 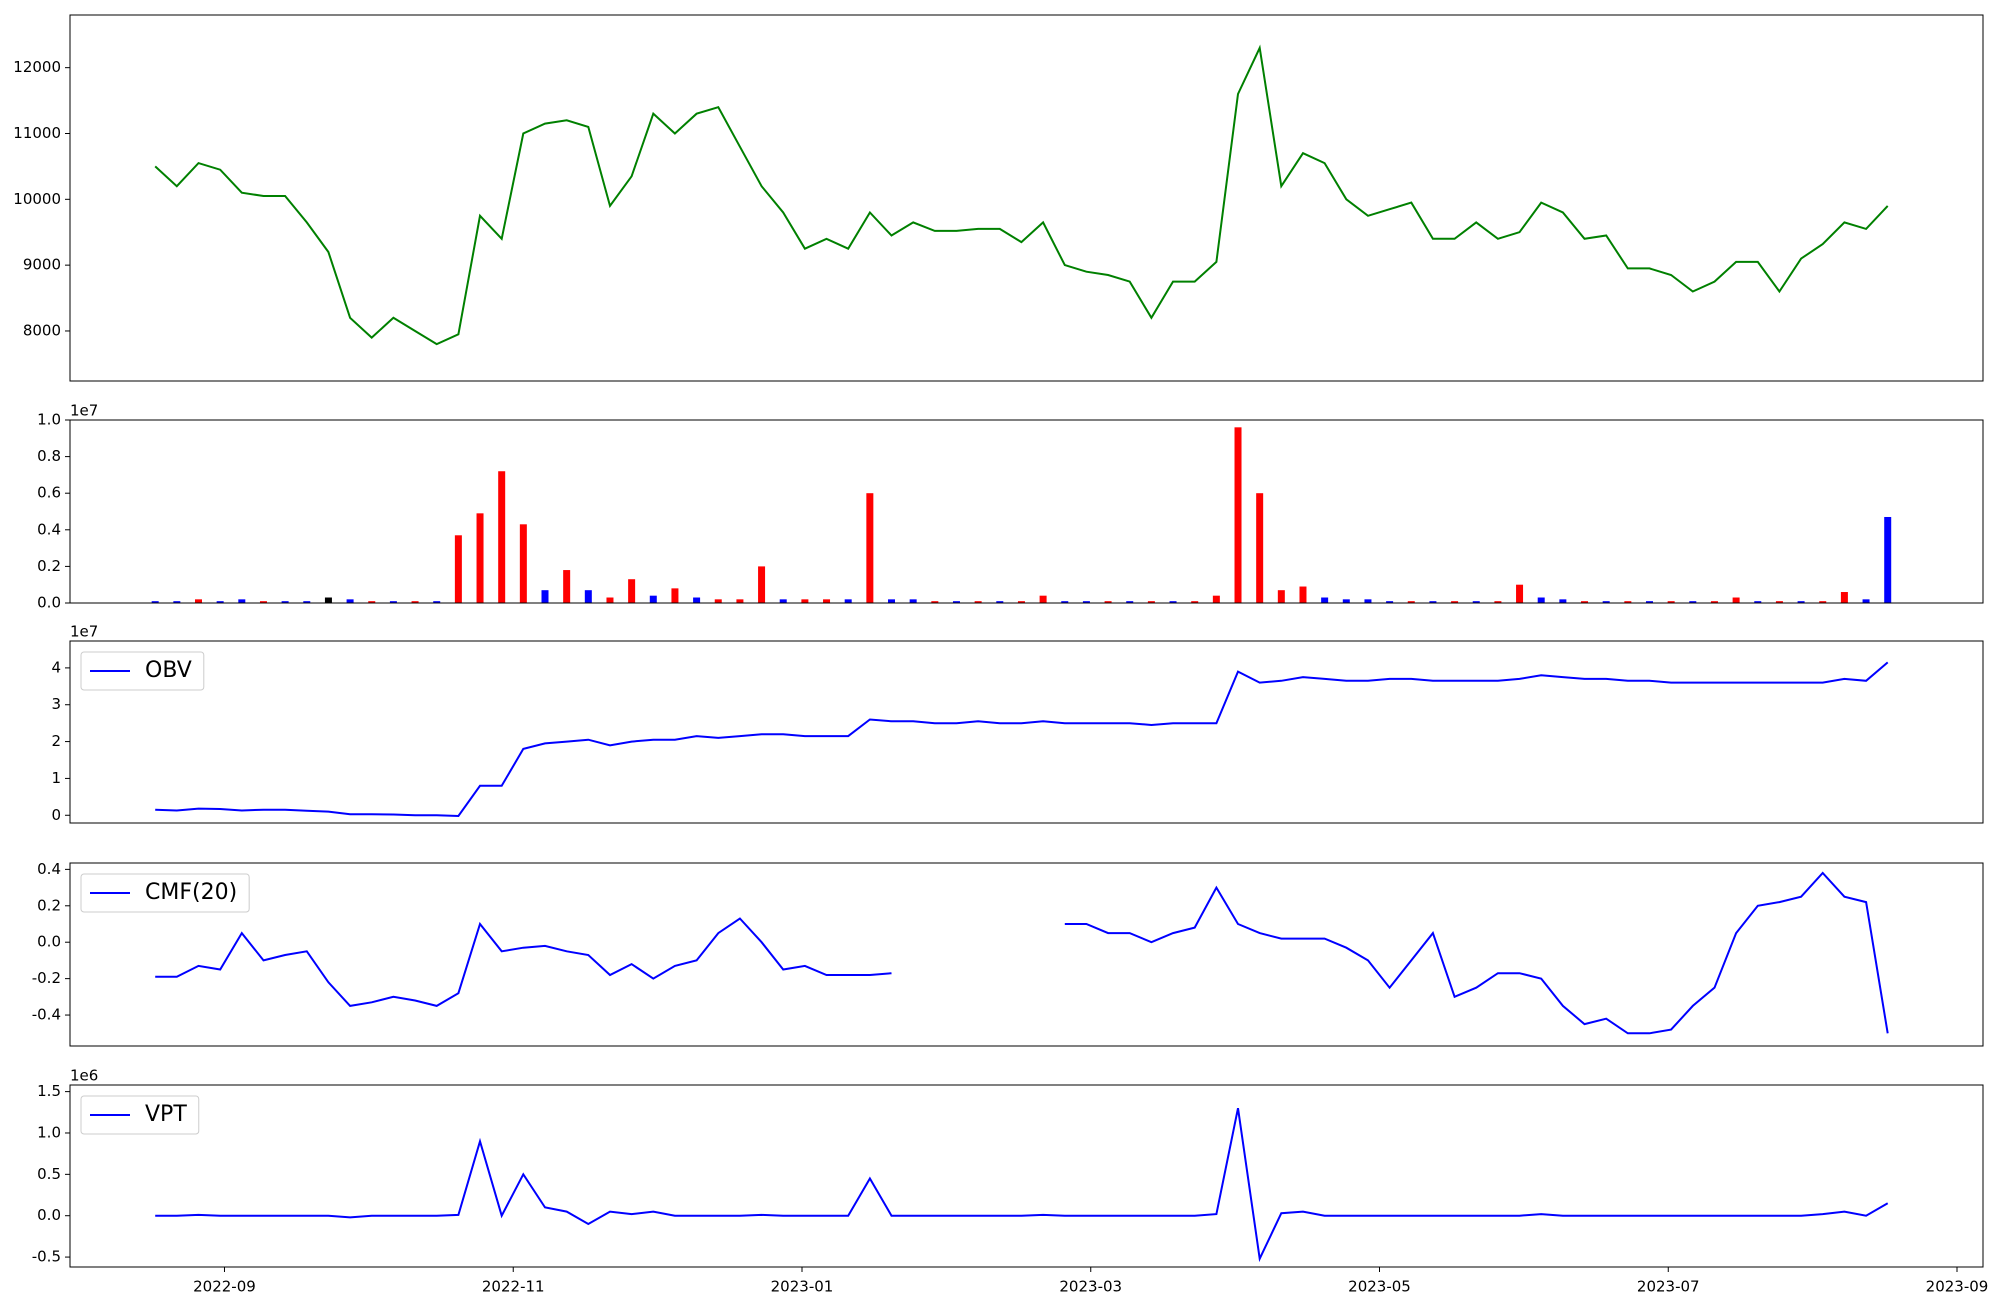 I want to click on legend-label: OBV, so click(x=168, y=670).